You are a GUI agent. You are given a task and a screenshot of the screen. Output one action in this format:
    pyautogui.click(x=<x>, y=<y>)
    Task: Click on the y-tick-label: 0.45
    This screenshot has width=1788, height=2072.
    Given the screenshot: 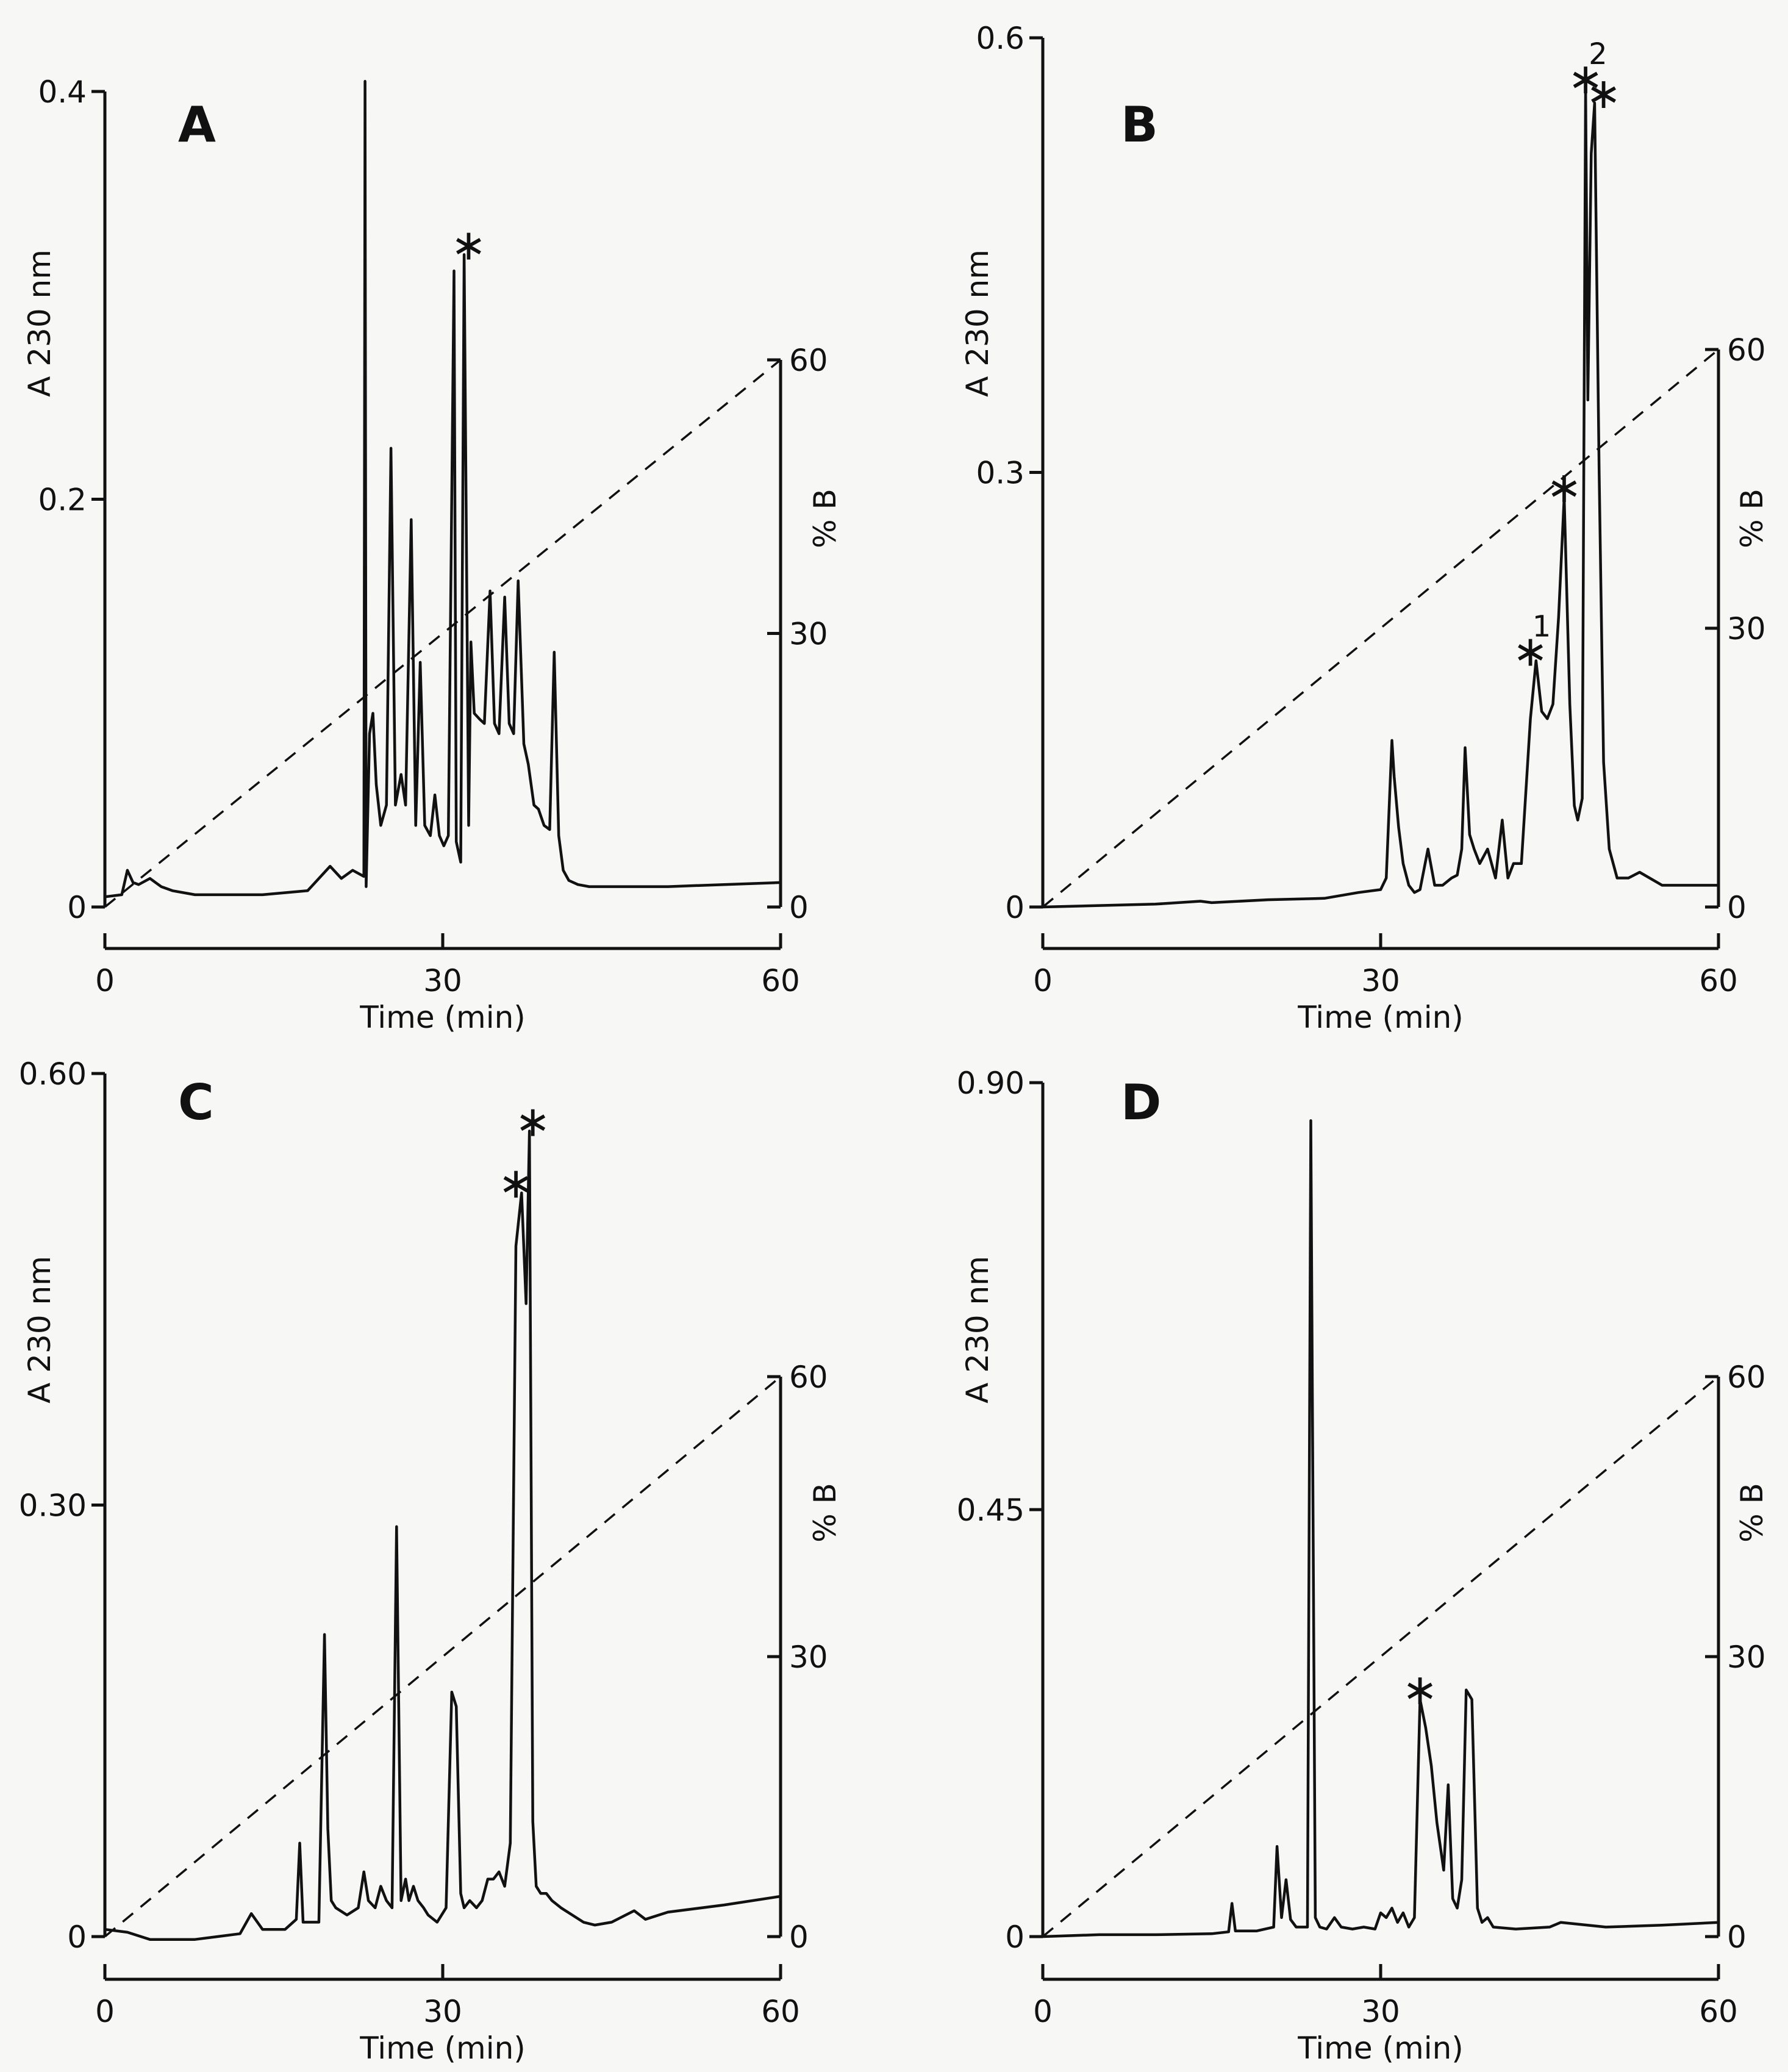 What is the action you would take?
    pyautogui.click(x=991, y=1510)
    